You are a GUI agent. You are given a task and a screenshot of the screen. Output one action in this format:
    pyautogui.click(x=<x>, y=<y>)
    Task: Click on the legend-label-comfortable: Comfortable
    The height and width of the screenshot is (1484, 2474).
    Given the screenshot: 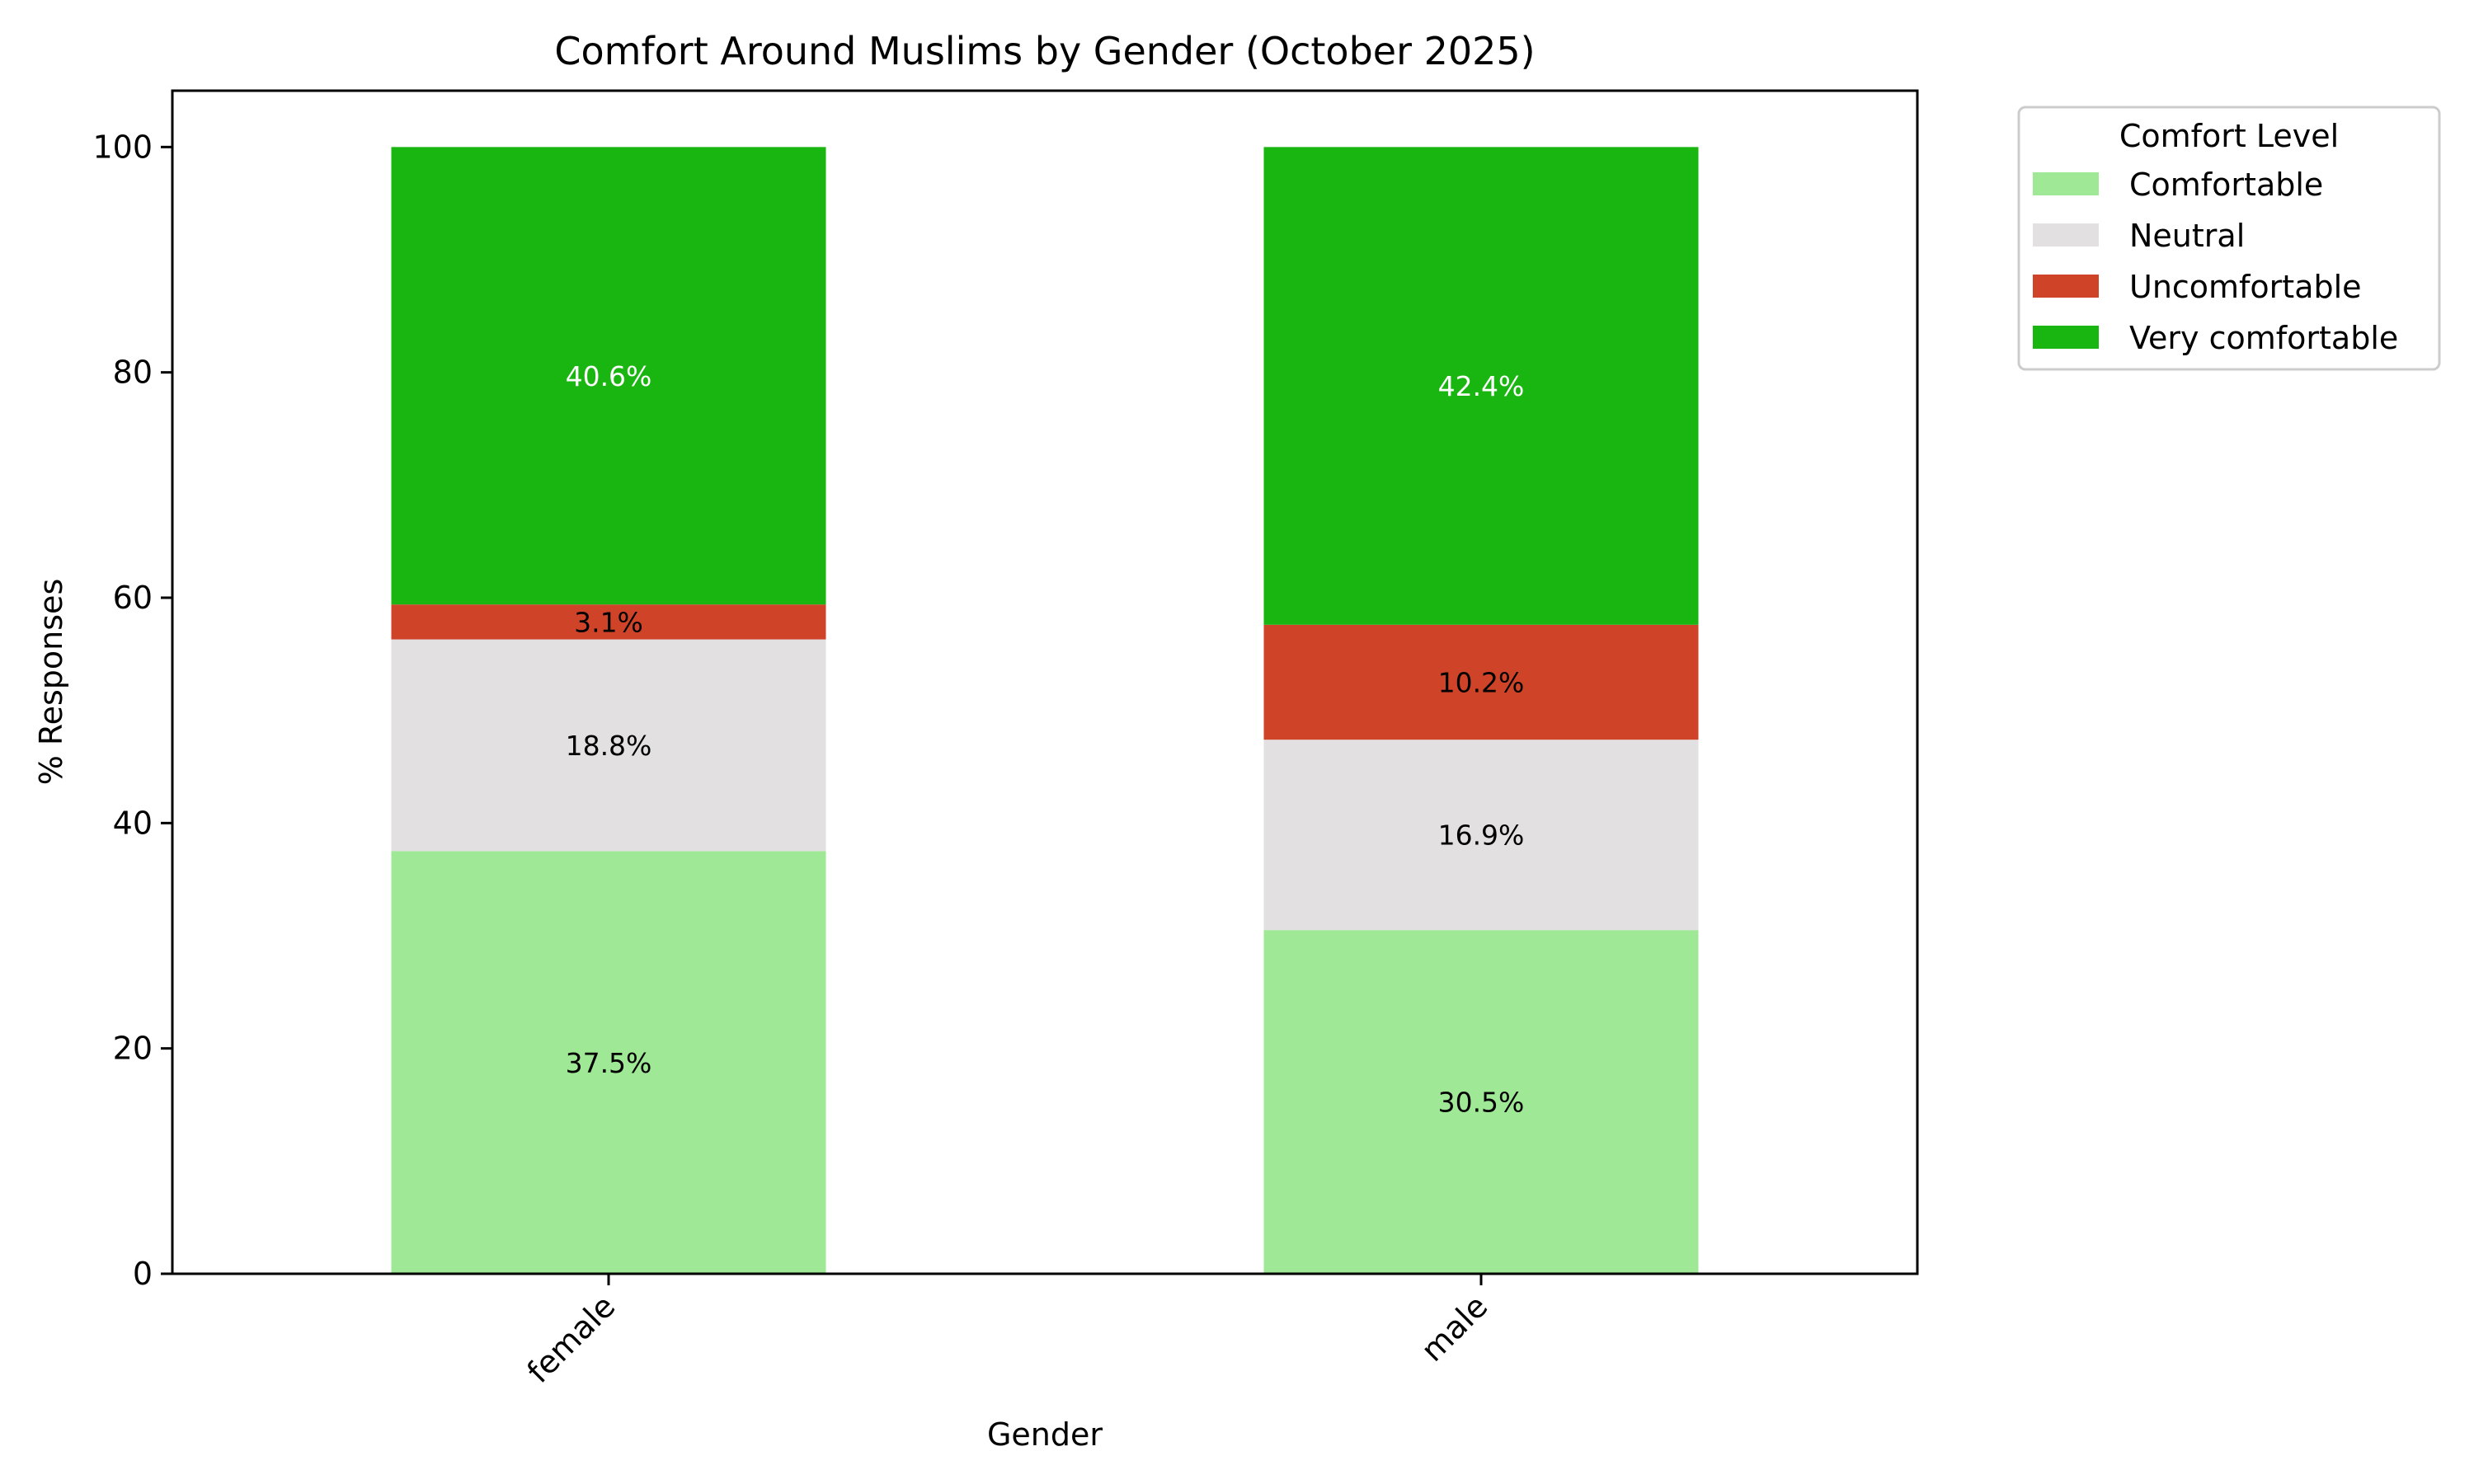 What is the action you would take?
    pyautogui.click(x=2226, y=185)
    